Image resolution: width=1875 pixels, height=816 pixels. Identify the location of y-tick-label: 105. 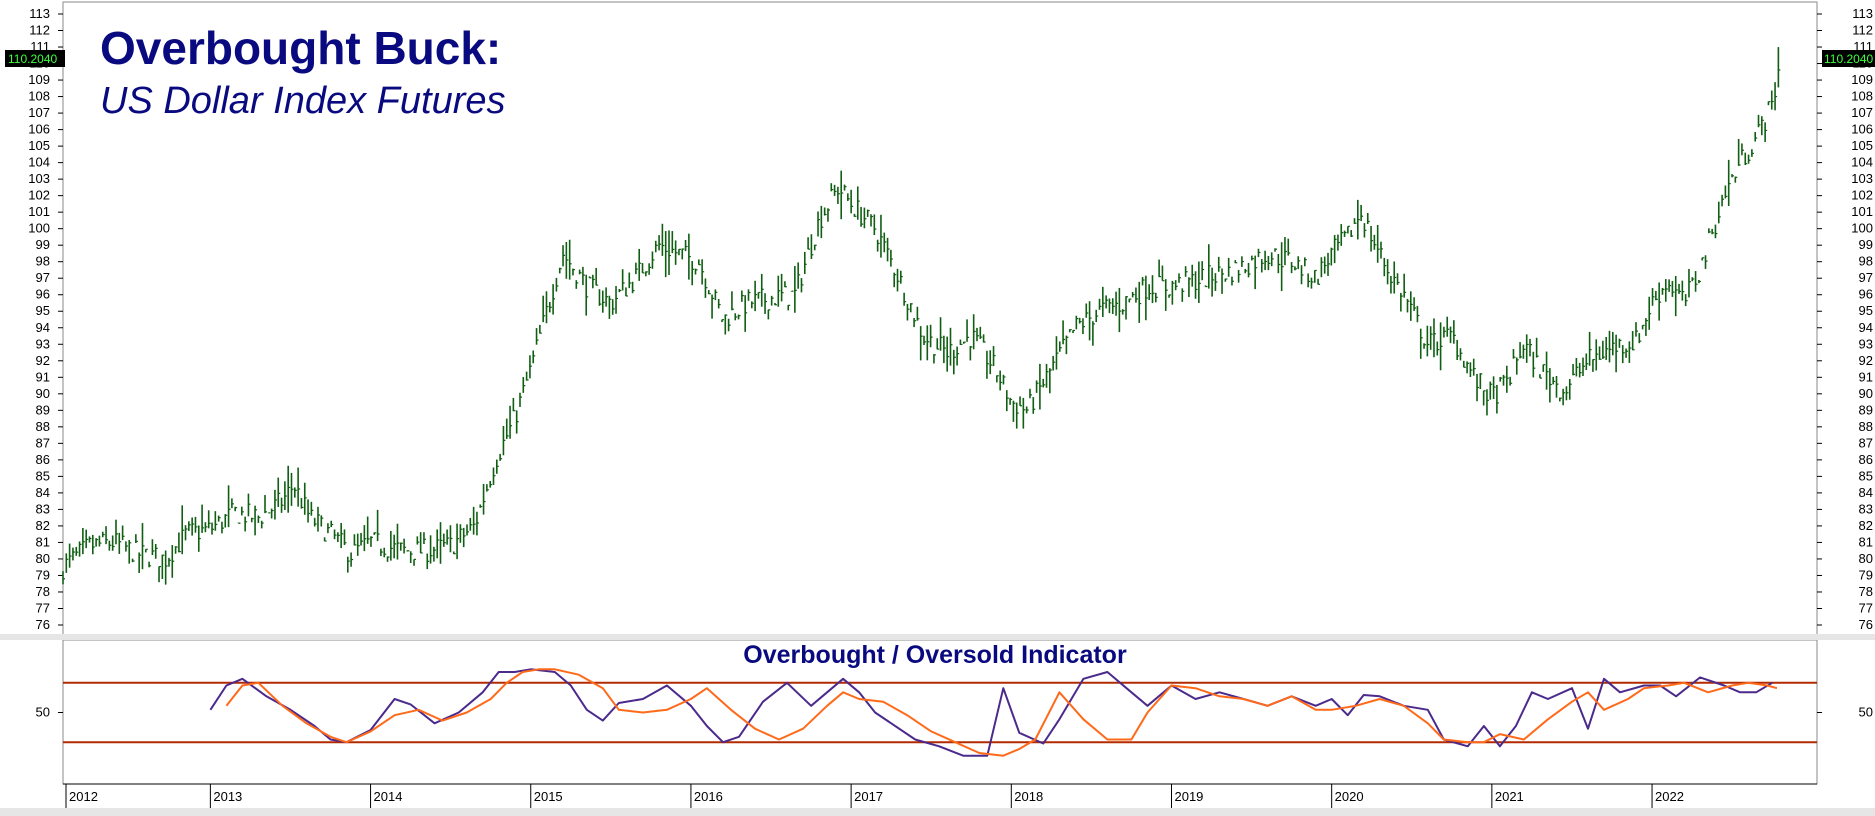
(39, 145).